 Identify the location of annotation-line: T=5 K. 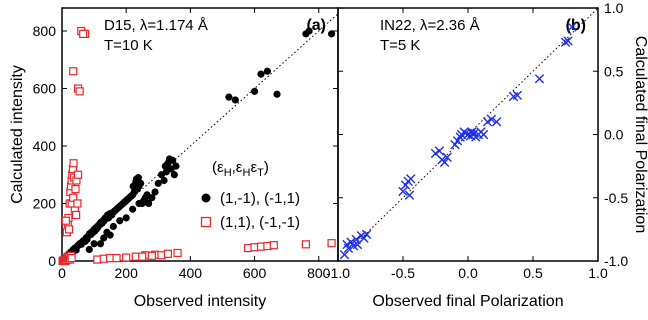
(400, 45).